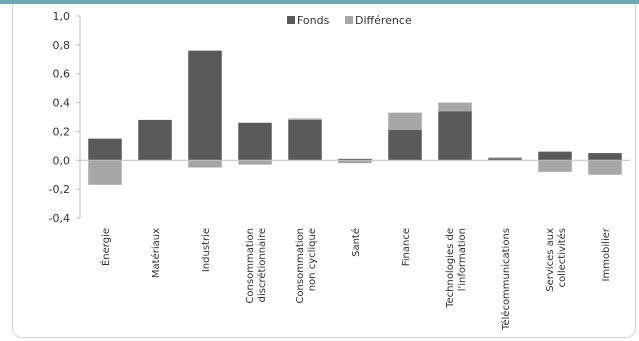 This screenshot has height=341, width=639. I want to click on y-tick-label: 0,4, so click(62, 103).